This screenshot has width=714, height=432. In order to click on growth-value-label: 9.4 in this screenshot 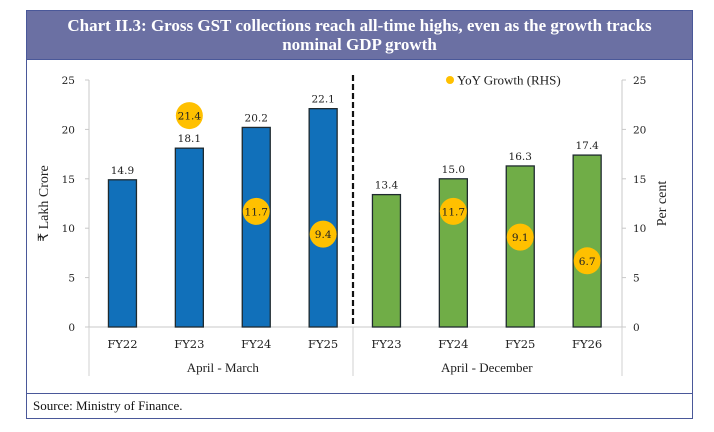, I will do `click(323, 235)`.